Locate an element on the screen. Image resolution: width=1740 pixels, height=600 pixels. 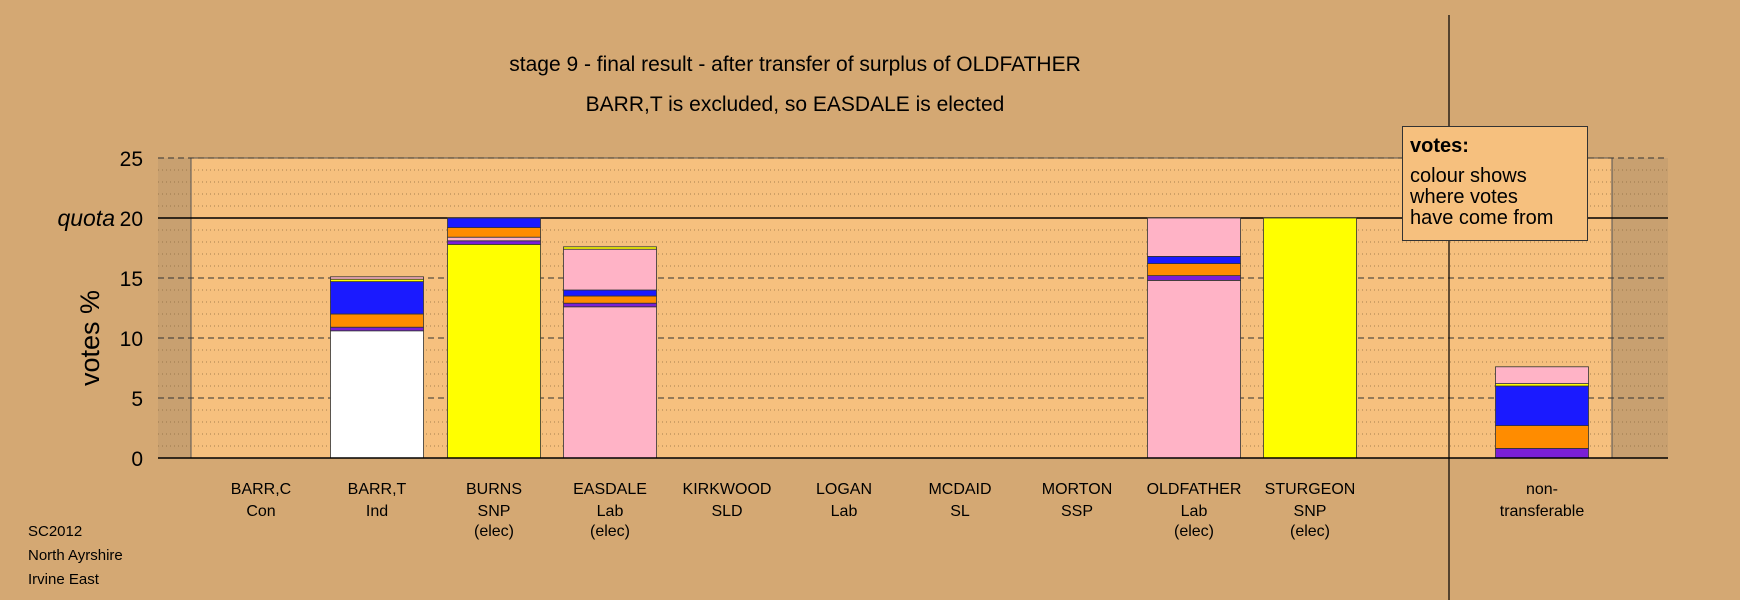
plot-side-right is located at coordinates (1640, 308).